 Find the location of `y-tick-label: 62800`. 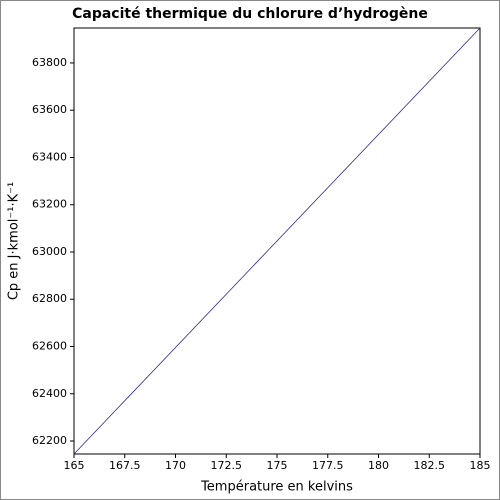

y-tick-label: 62800 is located at coordinates (49, 298).